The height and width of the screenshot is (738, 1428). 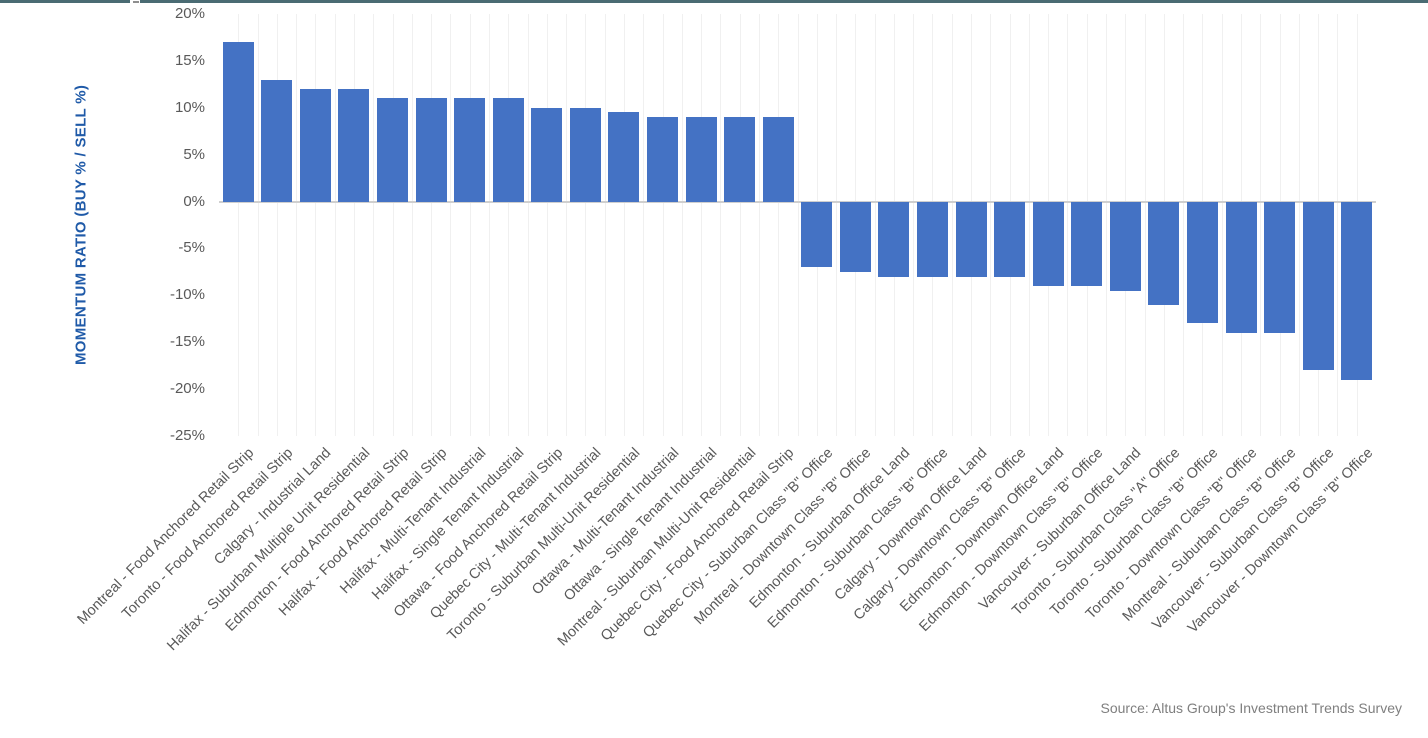 I want to click on top-border-notch-mark, so click(x=136, y=2).